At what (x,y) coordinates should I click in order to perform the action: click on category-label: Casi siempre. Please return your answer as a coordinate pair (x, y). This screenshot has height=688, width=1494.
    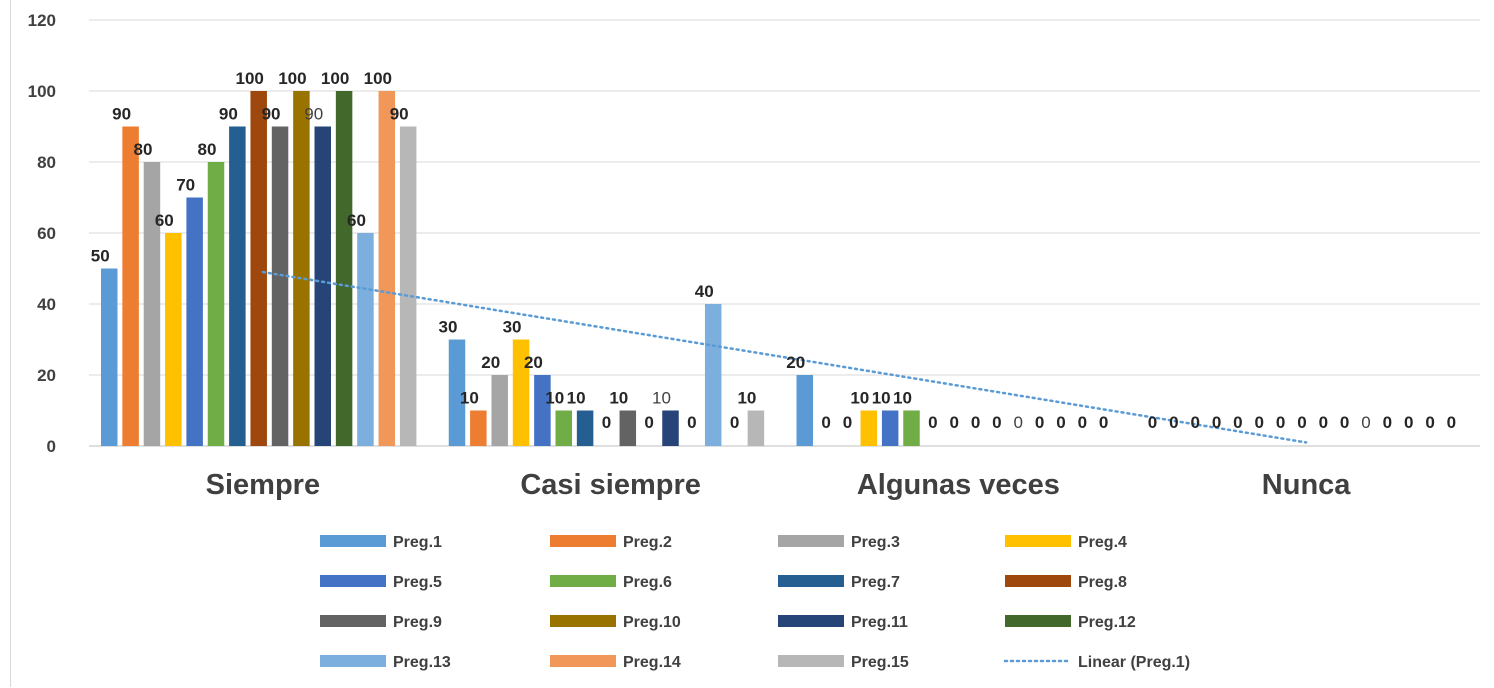
    Looking at the image, I should click on (610, 485).